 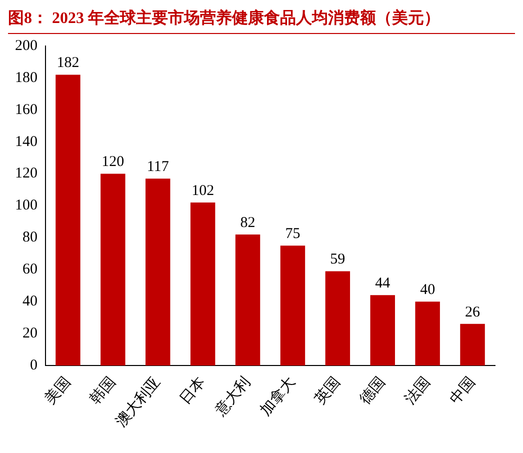 What do you see at coordinates (338, 260) in the screenshot?
I see `data-label: 59` at bounding box center [338, 260].